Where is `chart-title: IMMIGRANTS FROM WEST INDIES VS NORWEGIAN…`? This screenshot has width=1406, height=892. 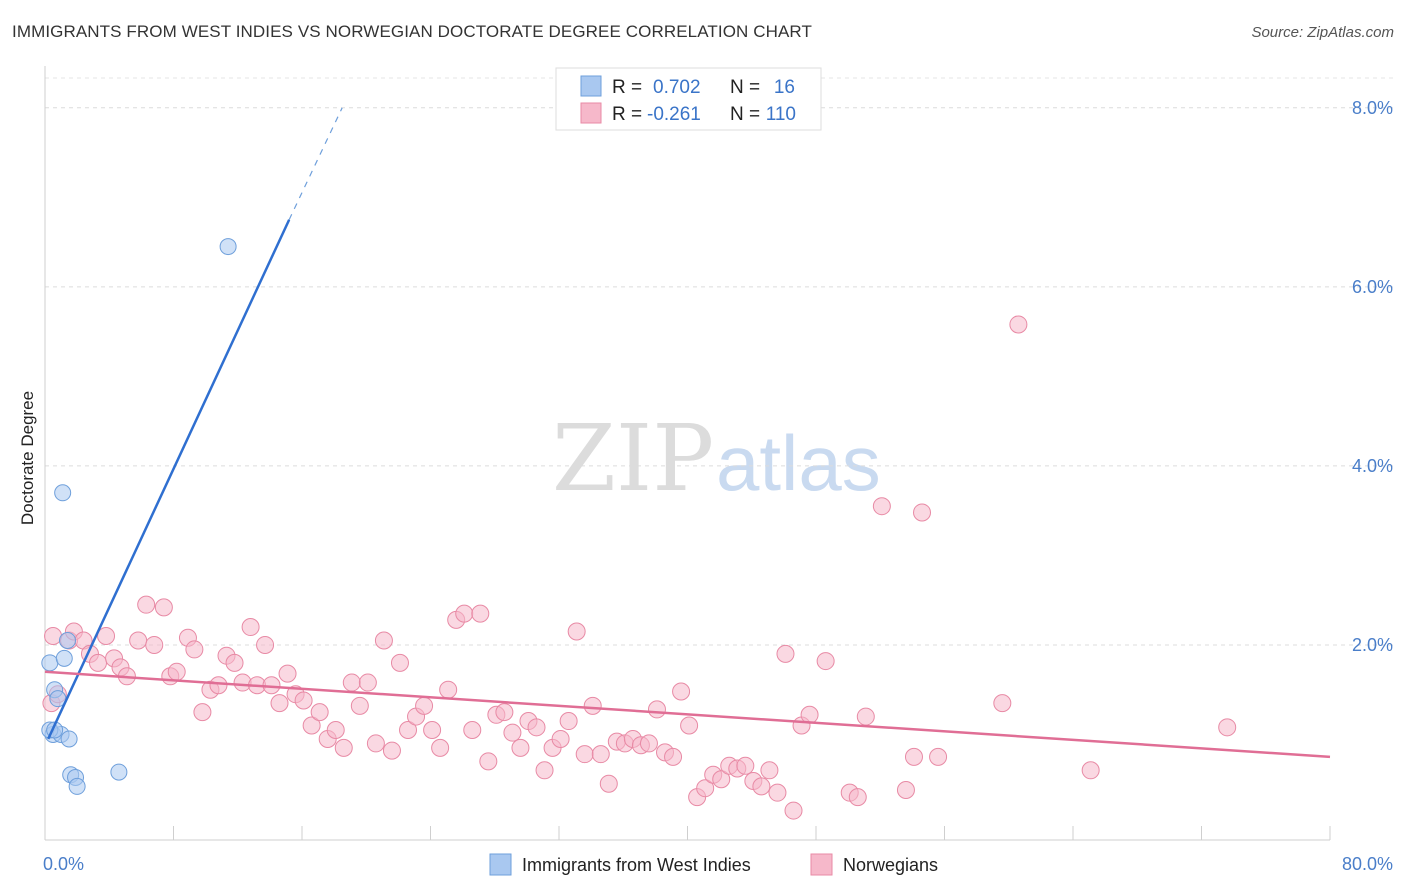 chart-title: IMMIGRANTS FROM WEST INDIES VS NORWEGIAN… is located at coordinates (412, 31).